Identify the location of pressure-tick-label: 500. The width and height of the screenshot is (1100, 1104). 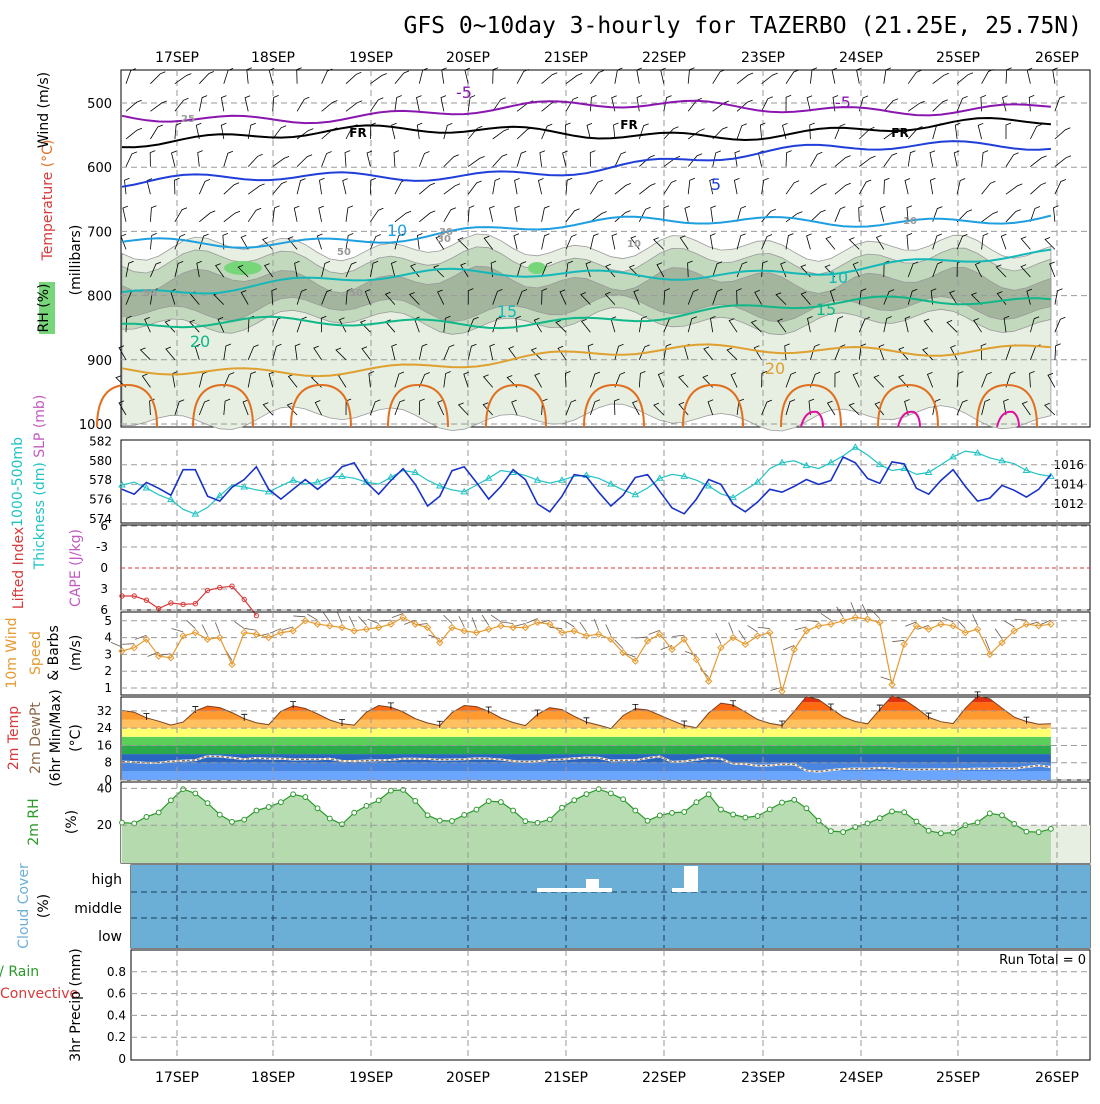
(99, 104).